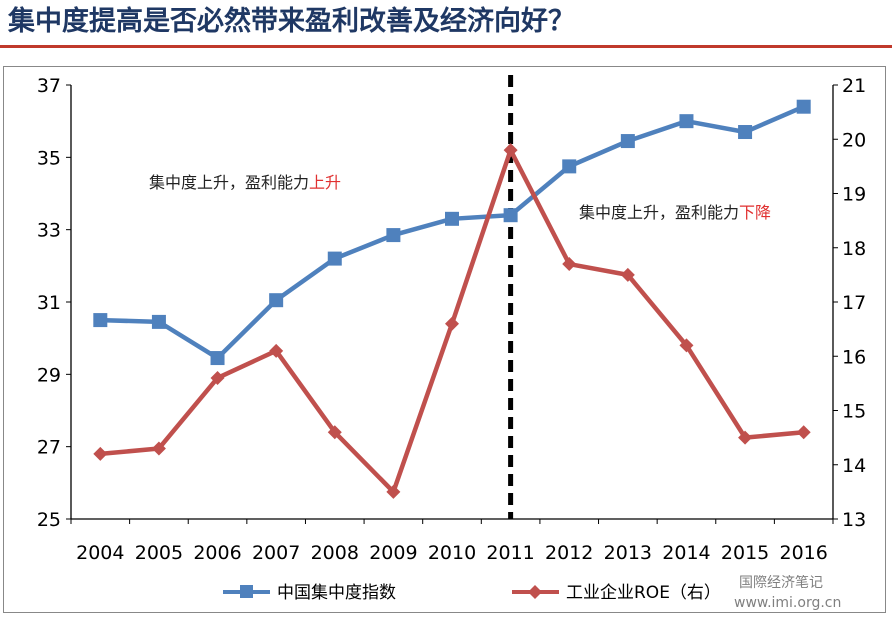 The width and height of the screenshot is (892, 619). What do you see at coordinates (460, 197) in the screenshot?
I see `annotations: 集中度上升，盈利能力上升 集中度上升，盈利能力下降` at bounding box center [460, 197].